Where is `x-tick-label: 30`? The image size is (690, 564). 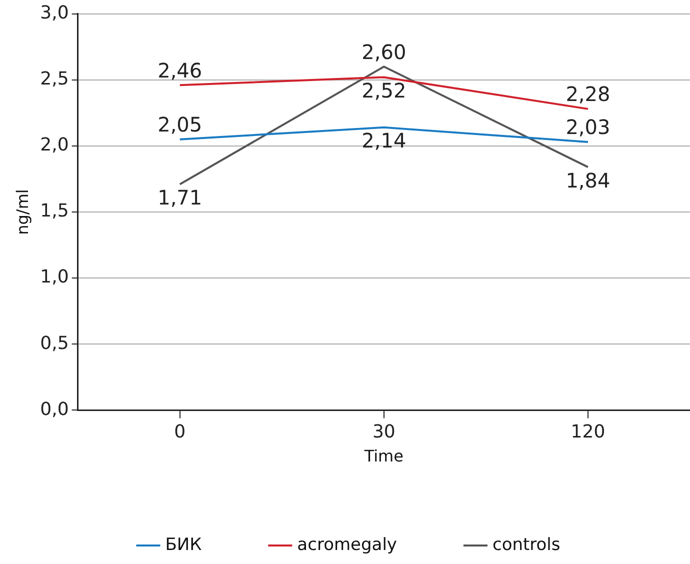 x-tick-label: 30 is located at coordinates (384, 432).